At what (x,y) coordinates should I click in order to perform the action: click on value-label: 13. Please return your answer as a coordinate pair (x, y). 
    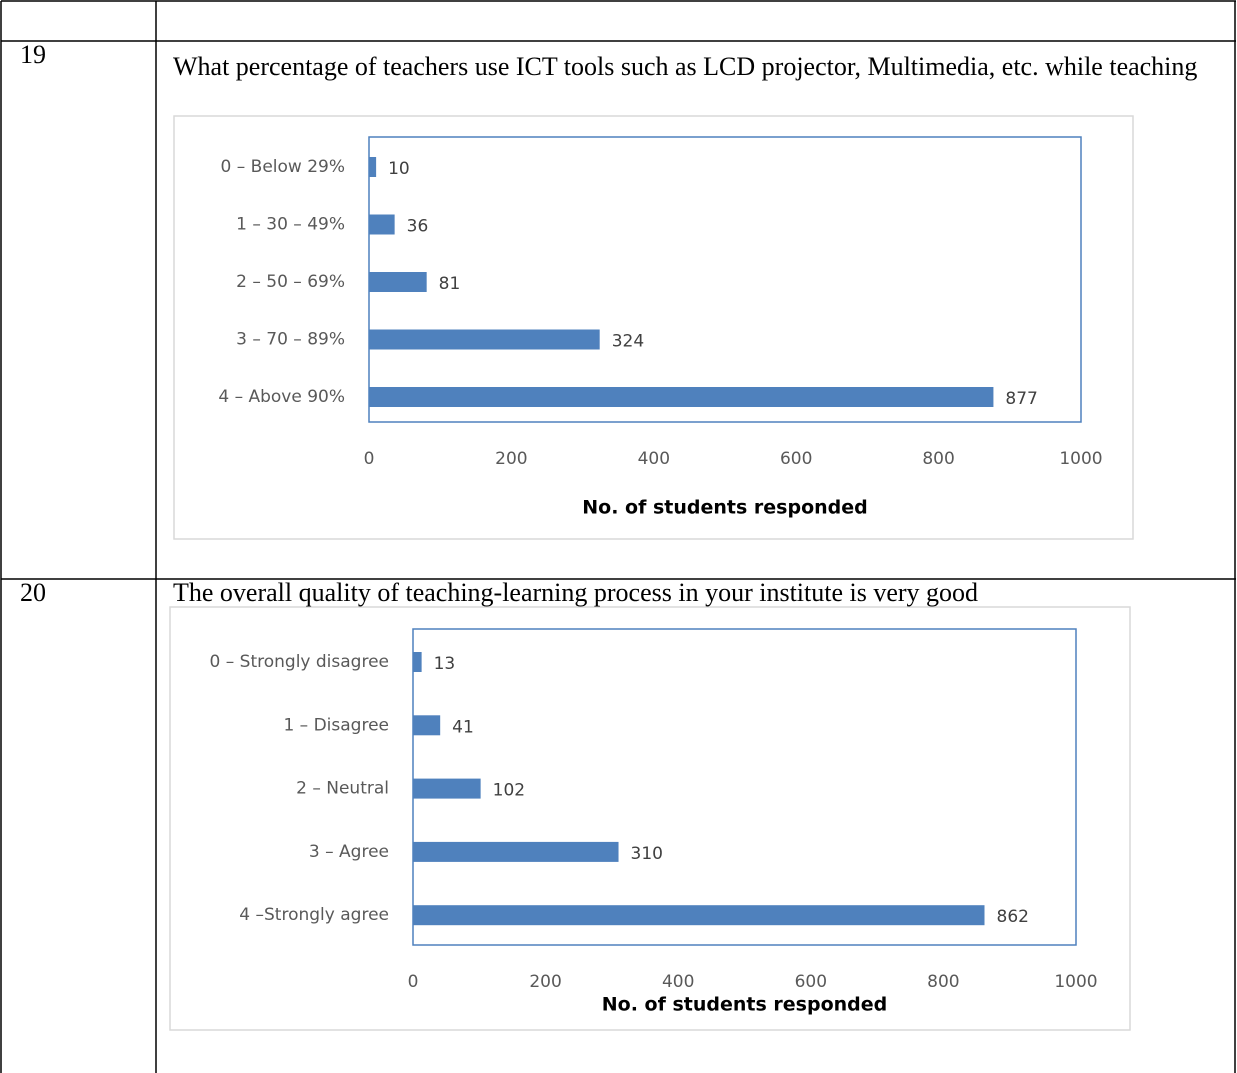
    Looking at the image, I should click on (445, 664).